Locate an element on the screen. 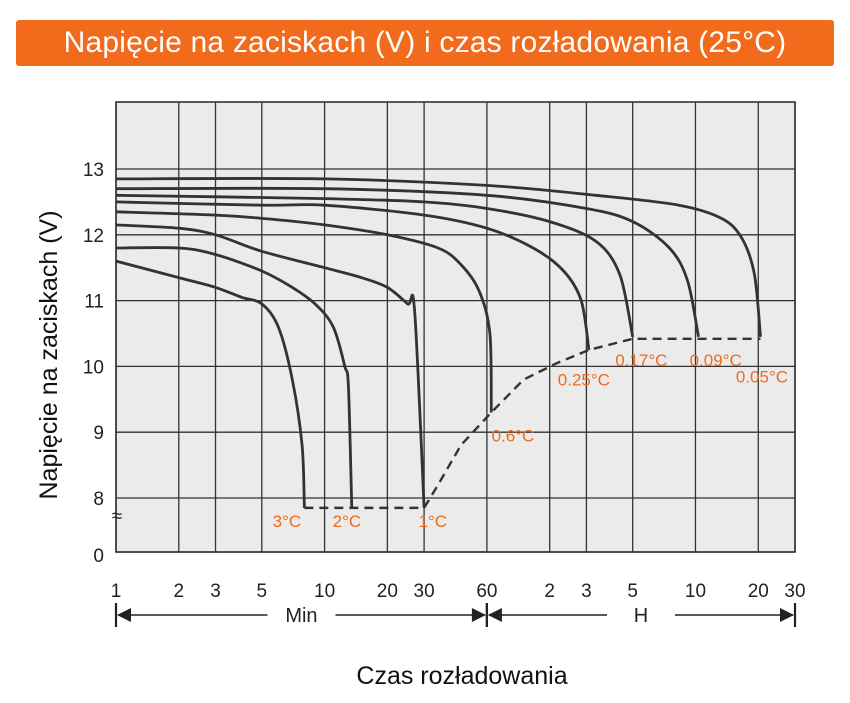 The height and width of the screenshot is (703, 850). rate-label-0: 3°C is located at coordinates (287, 521).